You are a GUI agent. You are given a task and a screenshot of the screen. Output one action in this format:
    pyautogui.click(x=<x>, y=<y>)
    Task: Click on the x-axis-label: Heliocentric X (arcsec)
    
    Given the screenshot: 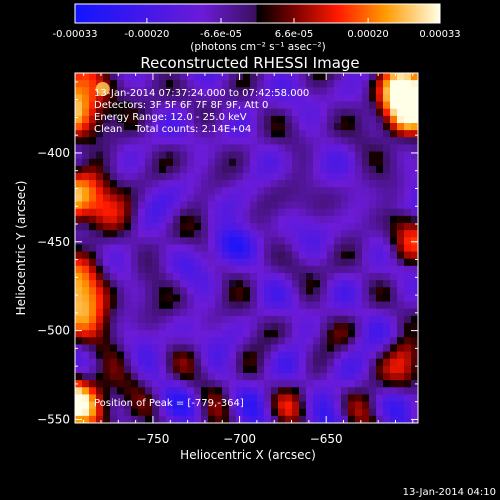 What is the action you would take?
    pyautogui.click(x=248, y=455)
    